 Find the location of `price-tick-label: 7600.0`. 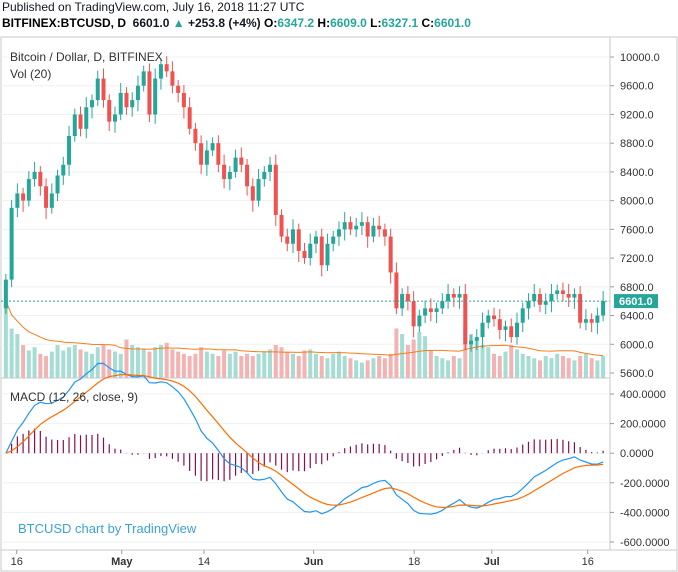

price-tick-label: 7600.0 is located at coordinates (637, 230).